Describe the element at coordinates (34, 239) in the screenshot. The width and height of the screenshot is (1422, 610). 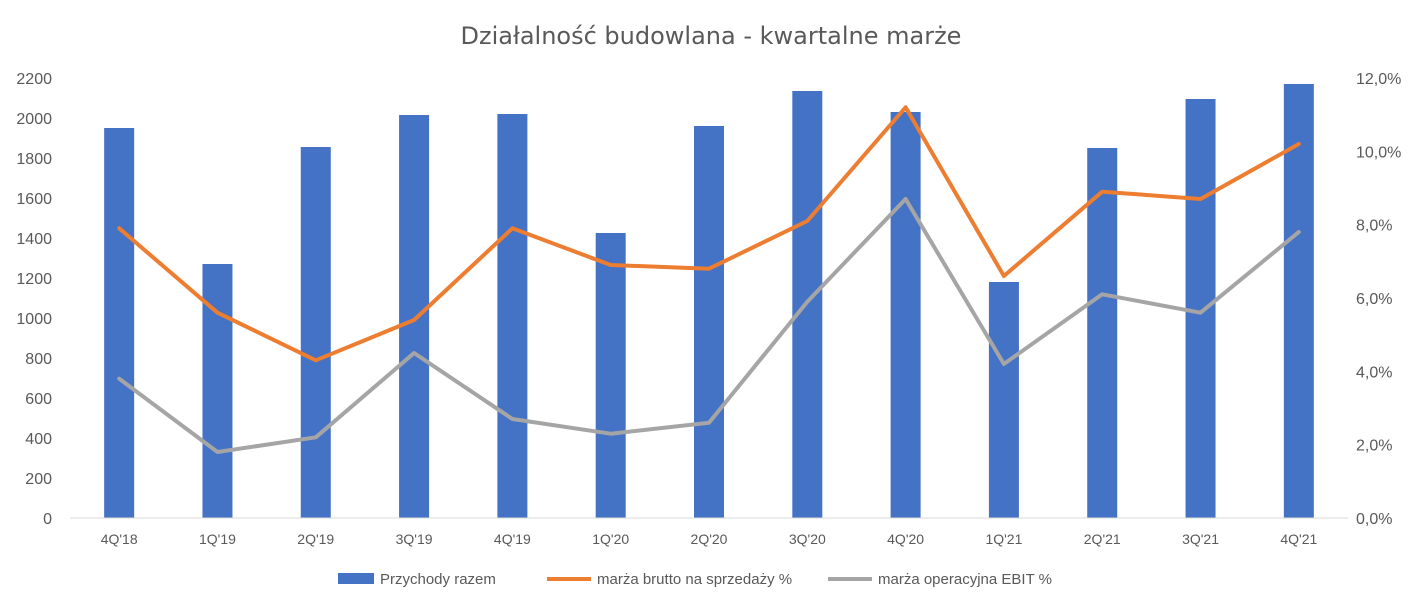
I see `y-left-tick-label: 1400` at that location.